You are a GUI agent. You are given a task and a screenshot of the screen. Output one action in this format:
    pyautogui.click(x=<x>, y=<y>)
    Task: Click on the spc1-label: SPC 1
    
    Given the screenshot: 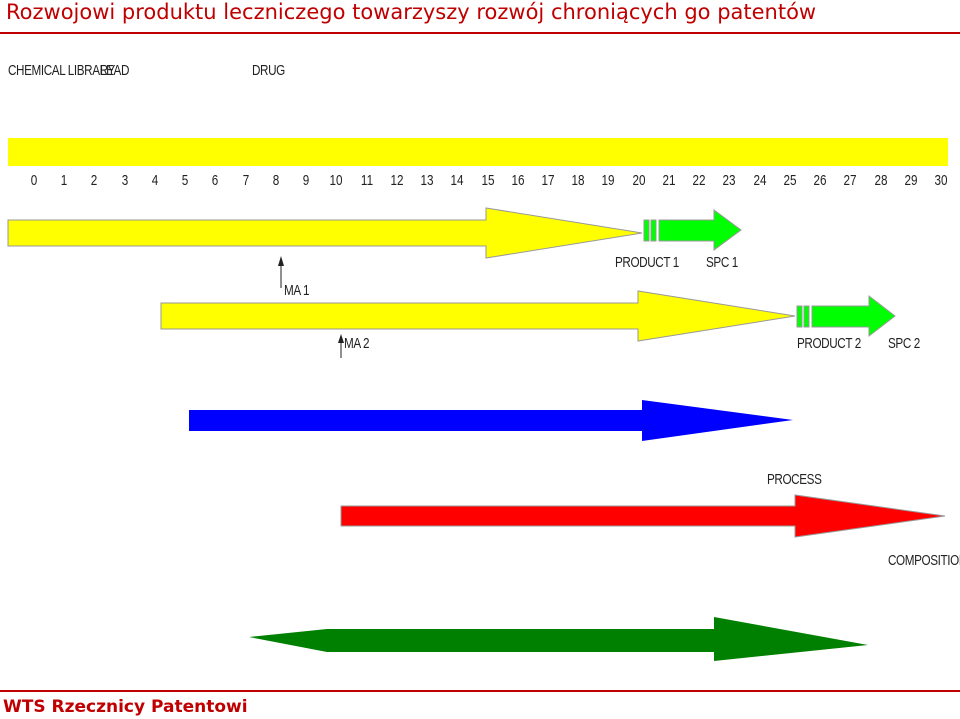 What is the action you would take?
    pyautogui.click(x=722, y=262)
    